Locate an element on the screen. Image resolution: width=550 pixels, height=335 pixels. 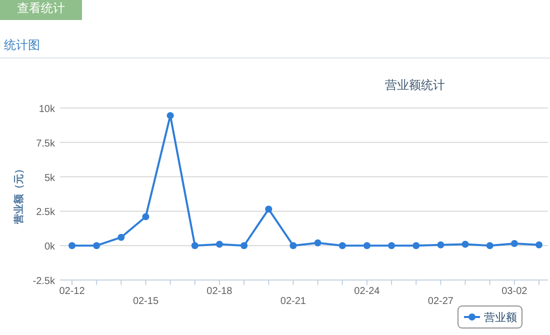
y-tick-label: 10k is located at coordinates (47, 109).